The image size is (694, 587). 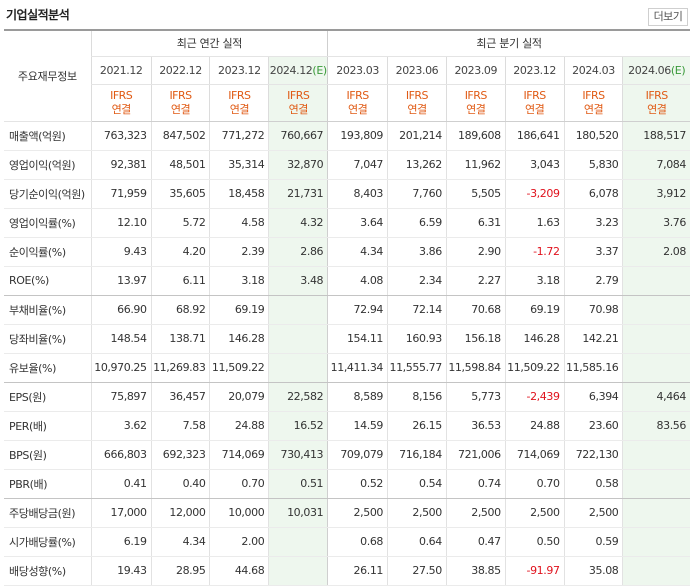 What do you see at coordinates (180, 571) in the screenshot?
I see `table-cell: 28.95` at bounding box center [180, 571].